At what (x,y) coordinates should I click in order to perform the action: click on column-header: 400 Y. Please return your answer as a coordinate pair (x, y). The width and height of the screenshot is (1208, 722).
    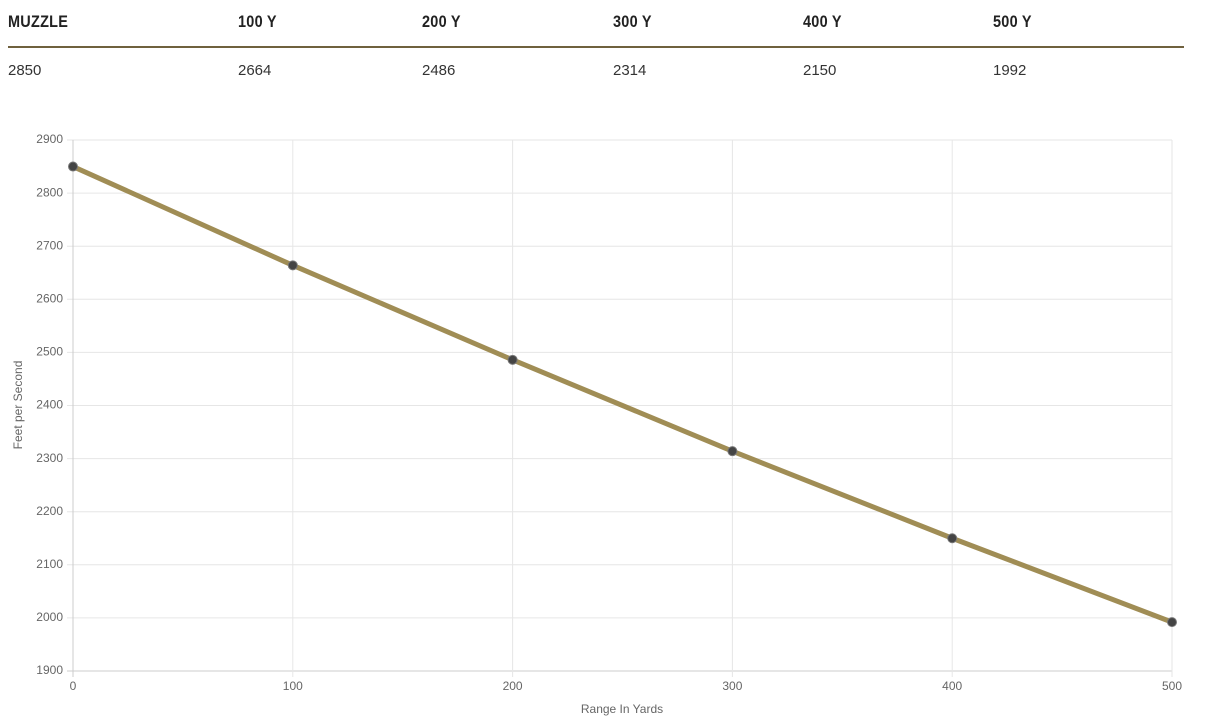
    Looking at the image, I should click on (822, 21).